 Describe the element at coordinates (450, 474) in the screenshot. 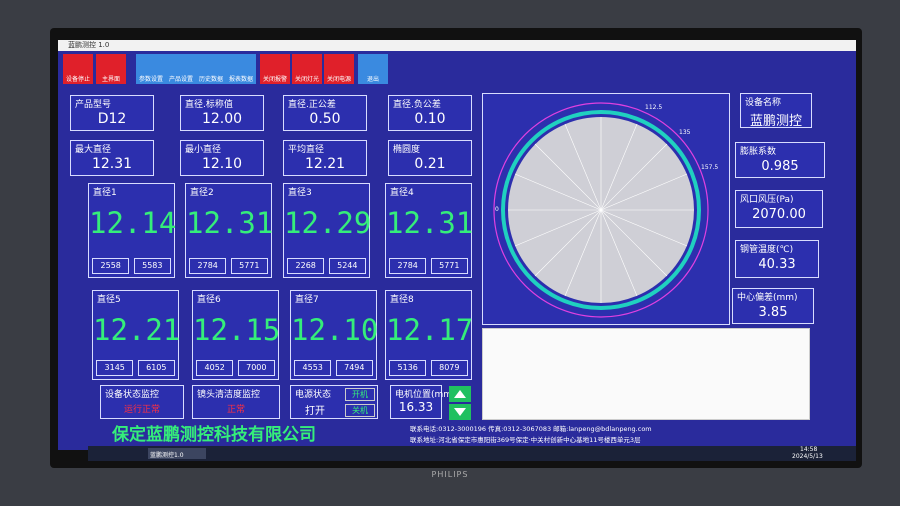

I see `brand: PHILIPS` at that location.